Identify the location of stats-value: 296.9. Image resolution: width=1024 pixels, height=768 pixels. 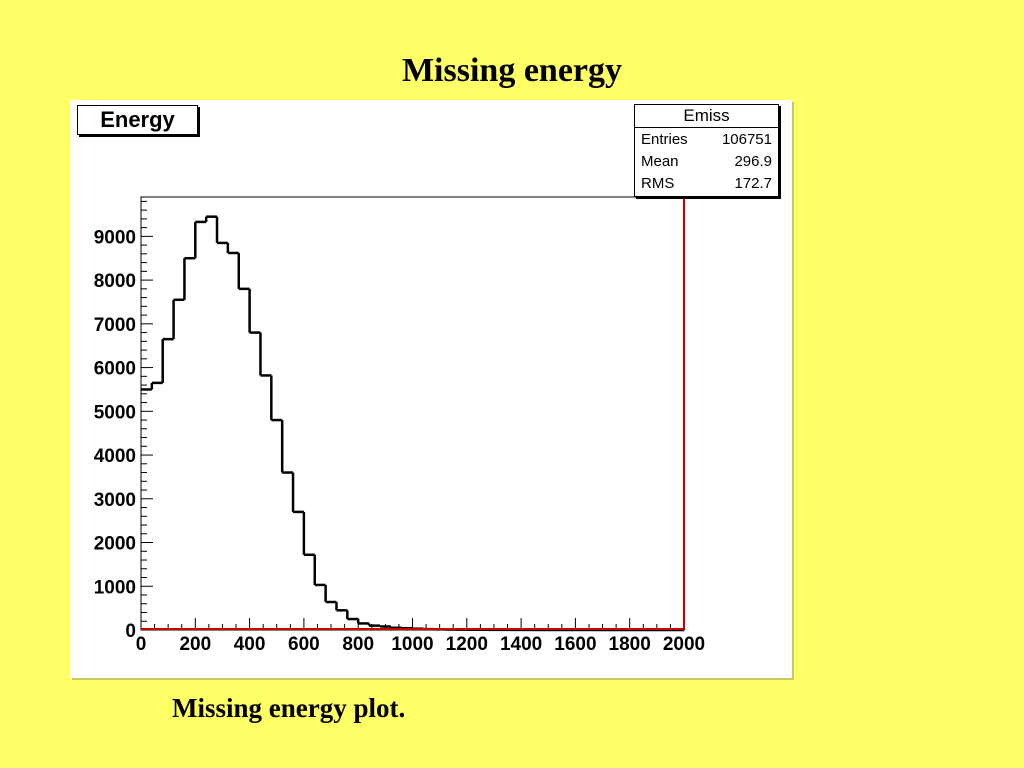
(753, 161).